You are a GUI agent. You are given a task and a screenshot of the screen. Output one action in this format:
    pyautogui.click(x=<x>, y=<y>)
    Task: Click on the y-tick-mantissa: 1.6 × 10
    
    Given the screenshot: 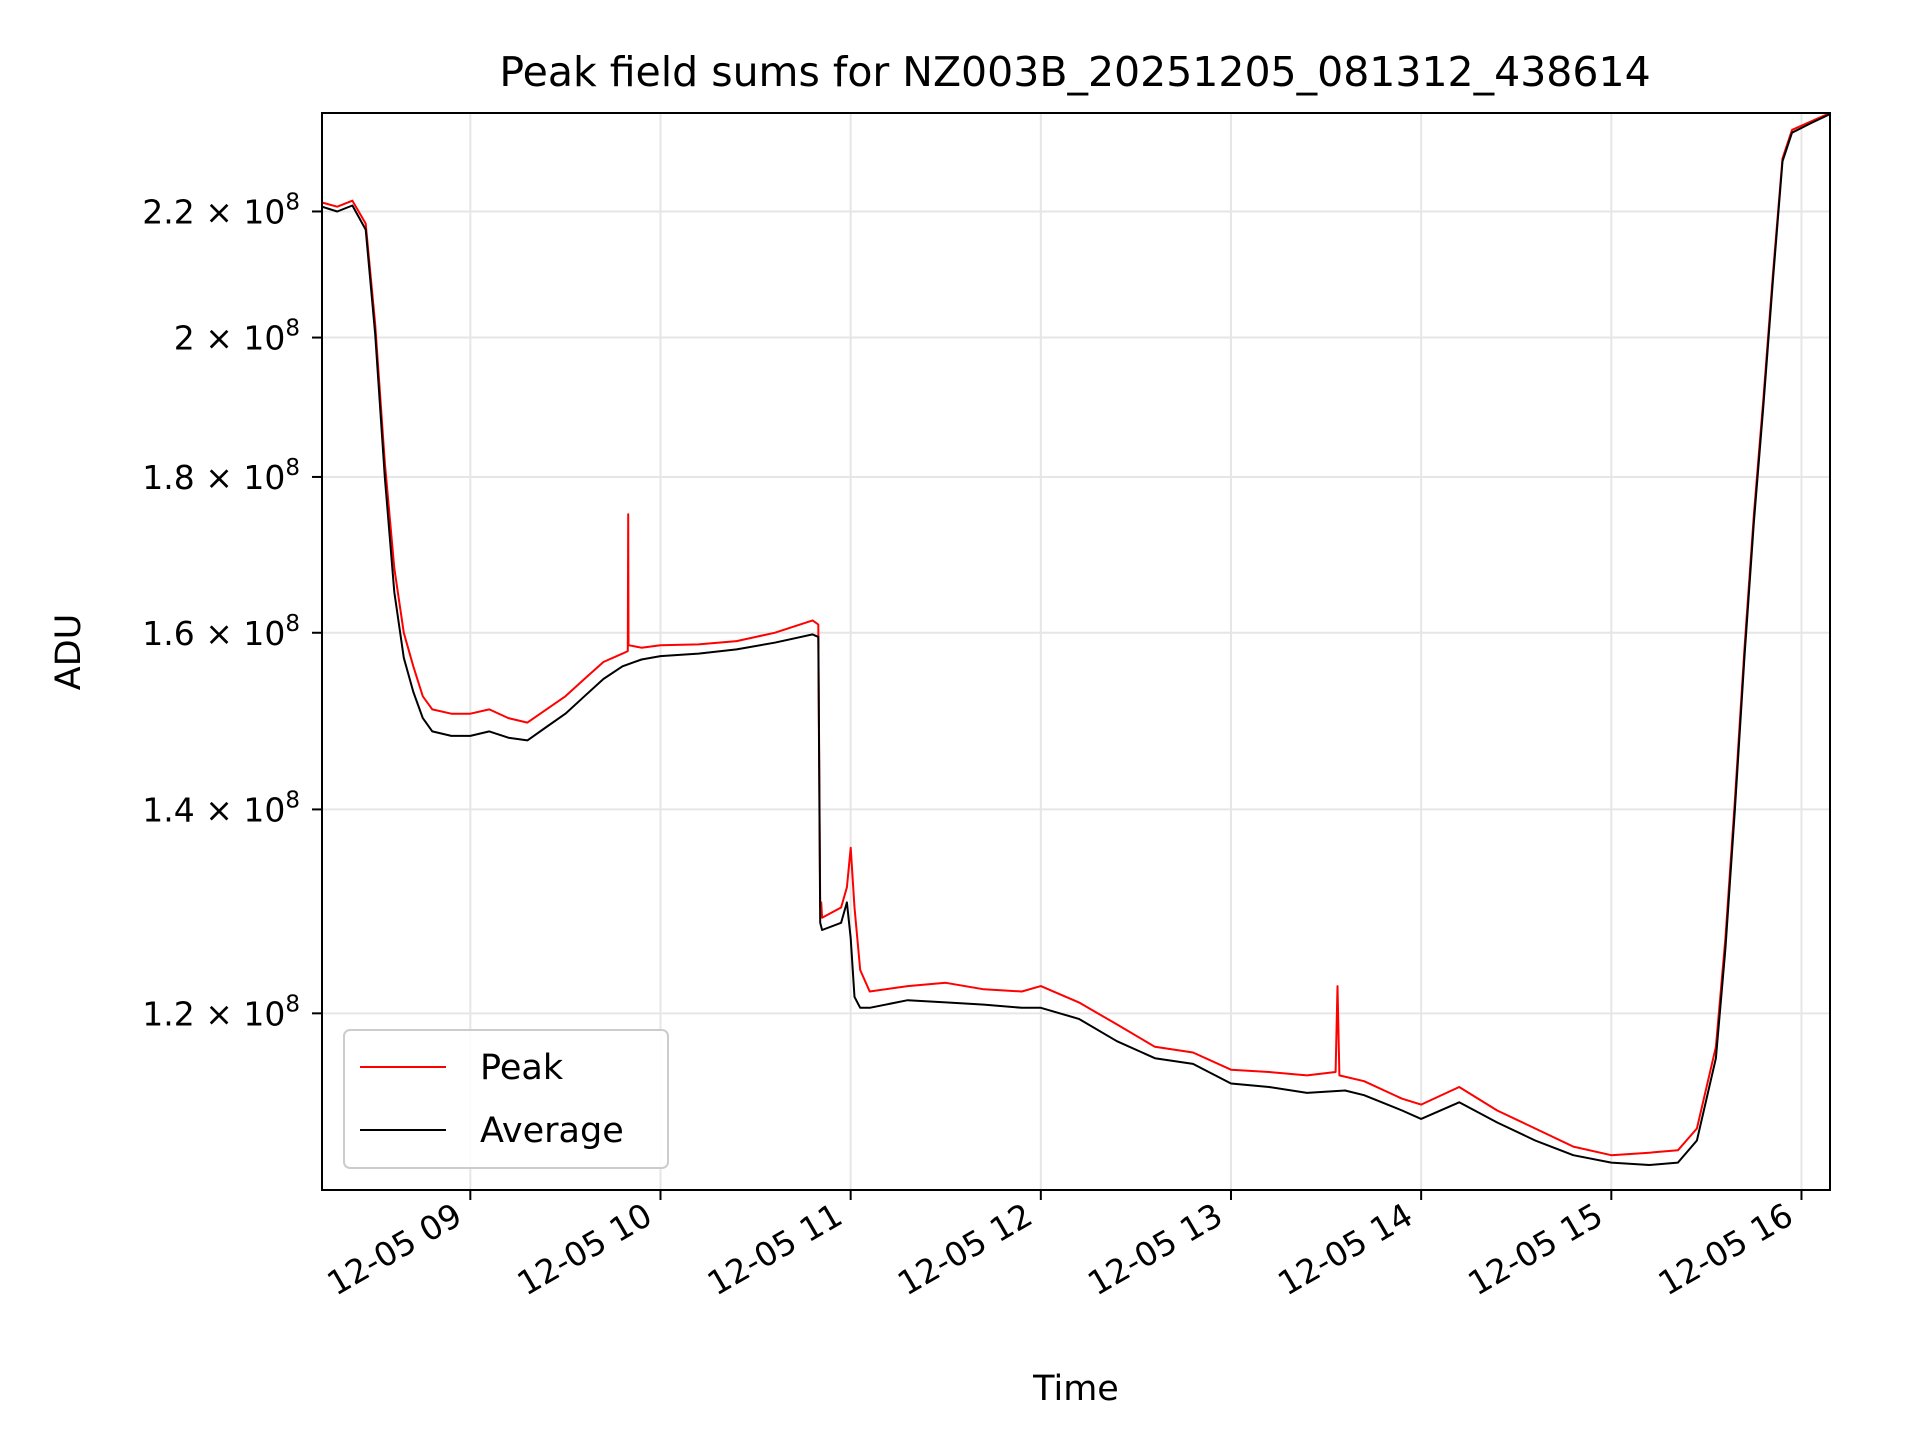 What is the action you would take?
    pyautogui.click(x=213, y=633)
    